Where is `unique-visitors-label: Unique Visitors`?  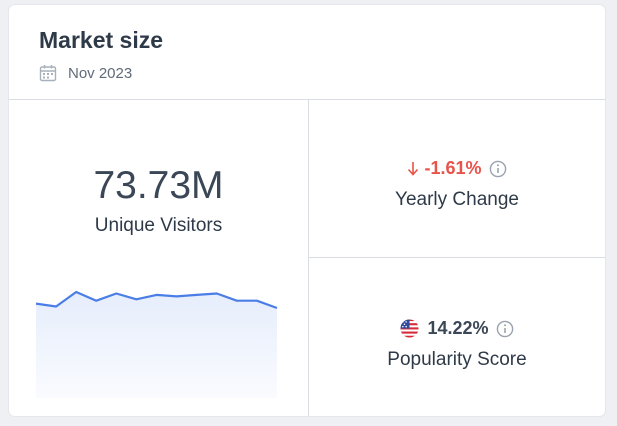
unique-visitors-label: Unique Visitors is located at coordinates (158, 225).